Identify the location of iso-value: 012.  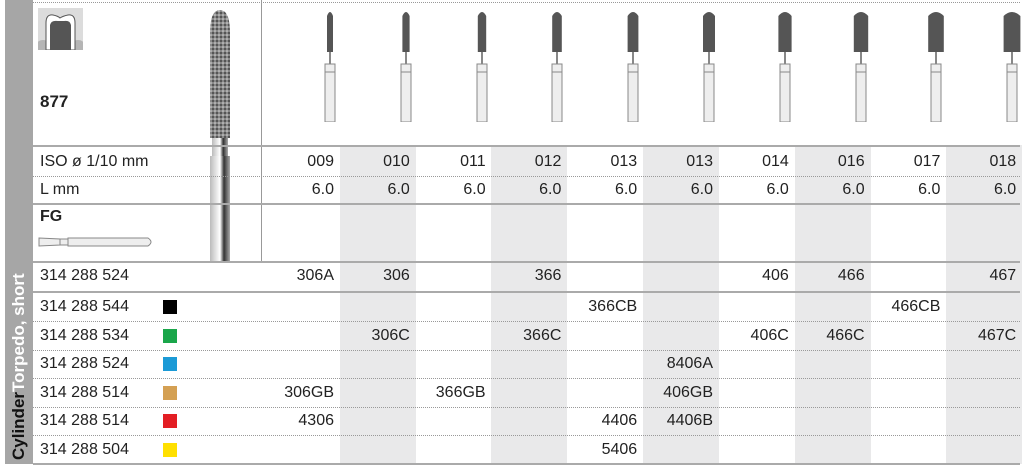
(548, 161).